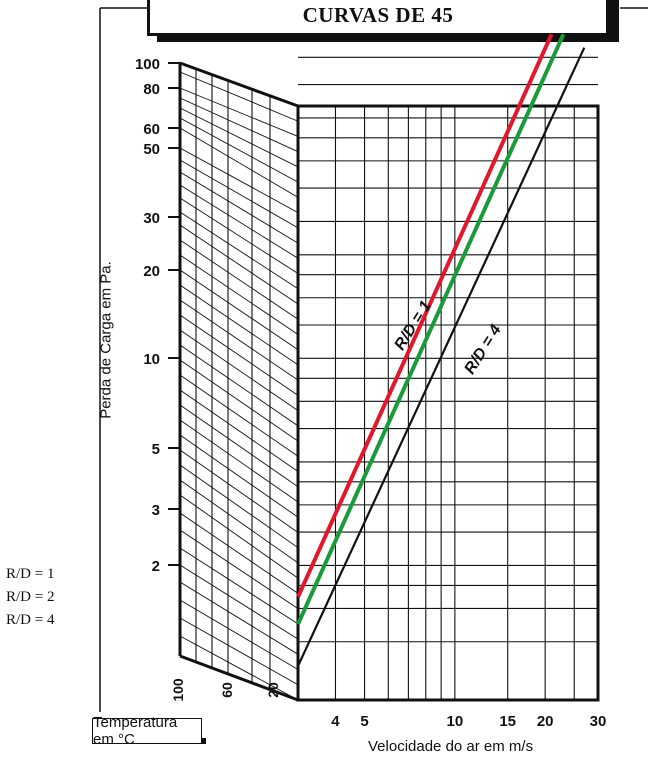 The height and width of the screenshot is (762, 648). What do you see at coordinates (156, 449) in the screenshot?
I see `y-tick-label: 5` at bounding box center [156, 449].